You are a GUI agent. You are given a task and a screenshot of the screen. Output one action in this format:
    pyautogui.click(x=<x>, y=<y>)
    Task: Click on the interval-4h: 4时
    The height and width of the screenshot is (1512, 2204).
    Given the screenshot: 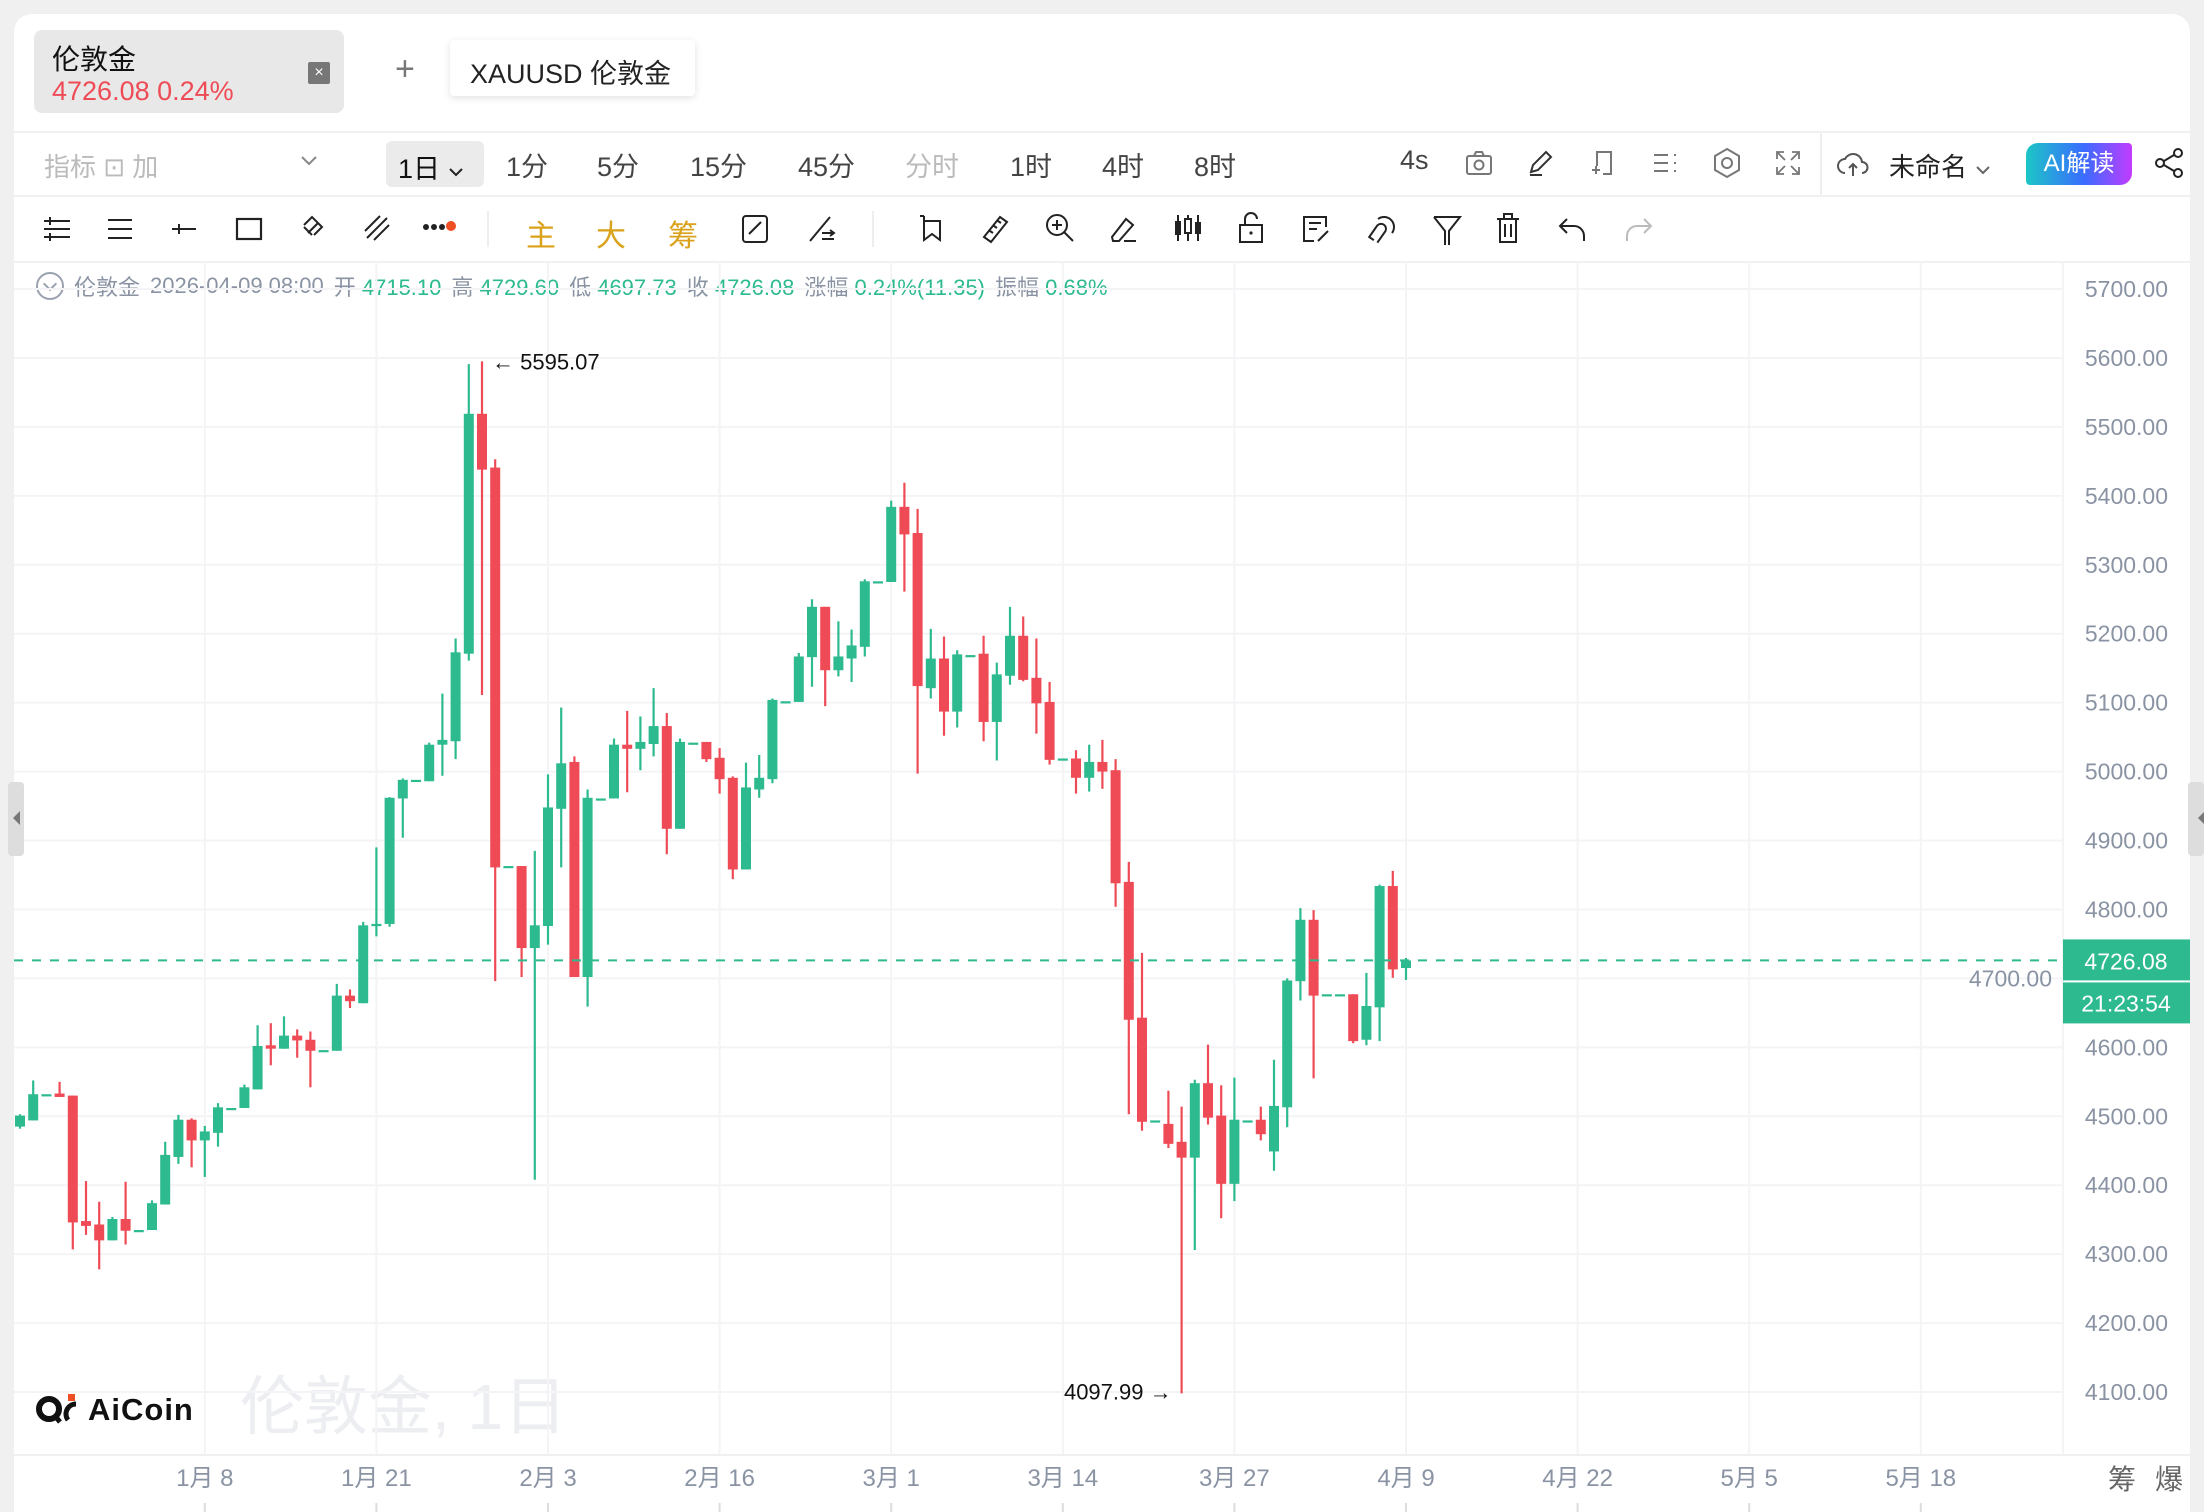 What is the action you would take?
    pyautogui.click(x=1123, y=167)
    